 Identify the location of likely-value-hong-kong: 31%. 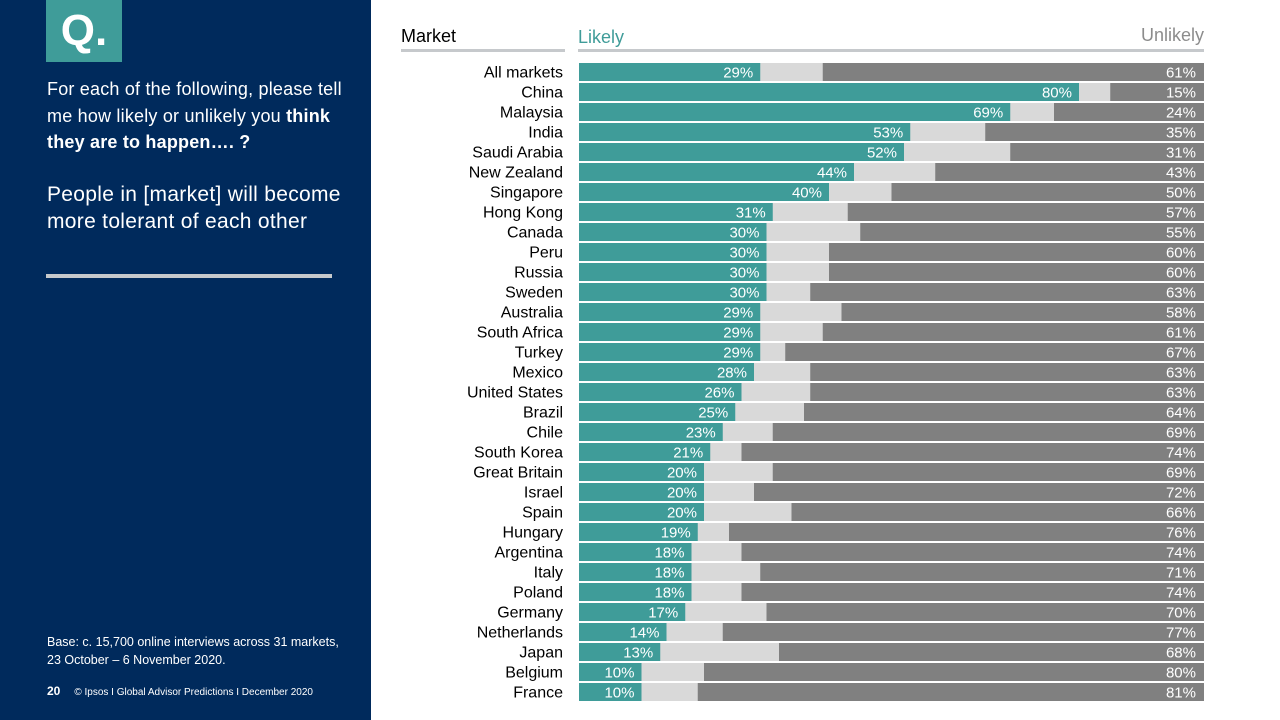
(751, 213).